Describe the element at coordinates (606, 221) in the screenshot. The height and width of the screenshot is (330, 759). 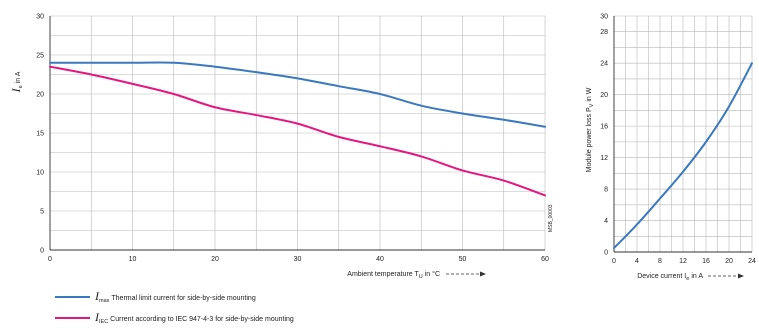
I see `y-tick-label: 4` at that location.